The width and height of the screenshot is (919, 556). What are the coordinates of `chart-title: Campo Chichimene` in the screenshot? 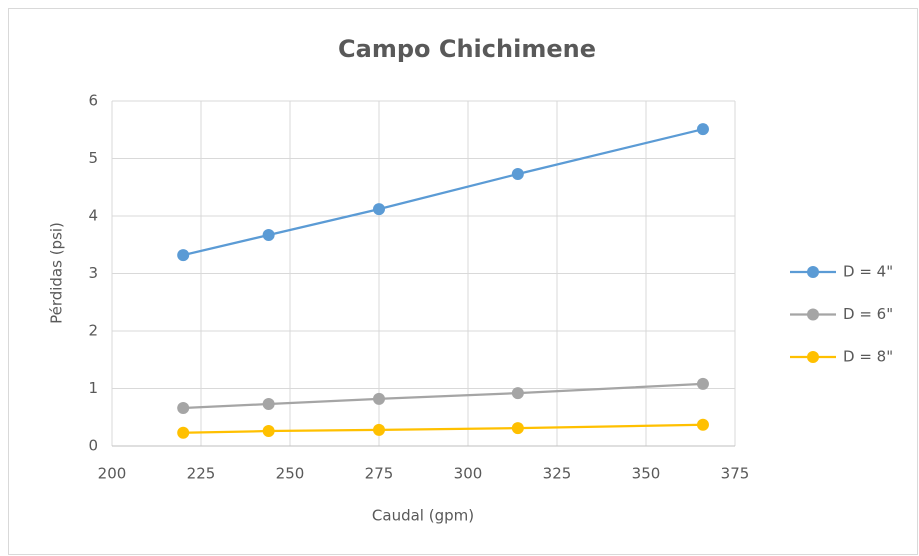 It's located at (467, 49).